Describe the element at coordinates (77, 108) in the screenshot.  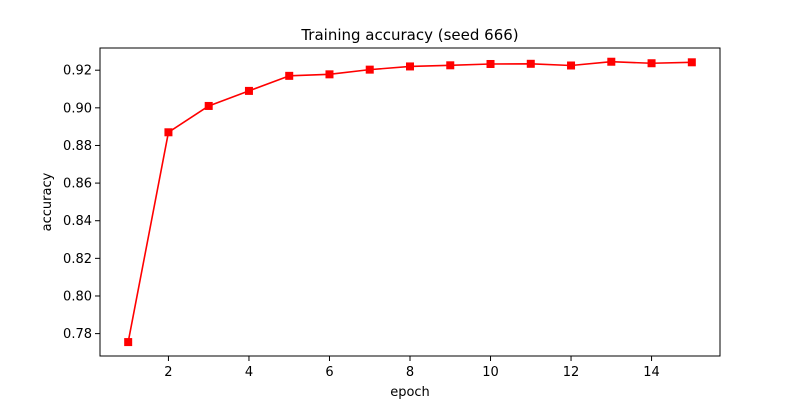
I see `y-tick-label: 0.90` at that location.